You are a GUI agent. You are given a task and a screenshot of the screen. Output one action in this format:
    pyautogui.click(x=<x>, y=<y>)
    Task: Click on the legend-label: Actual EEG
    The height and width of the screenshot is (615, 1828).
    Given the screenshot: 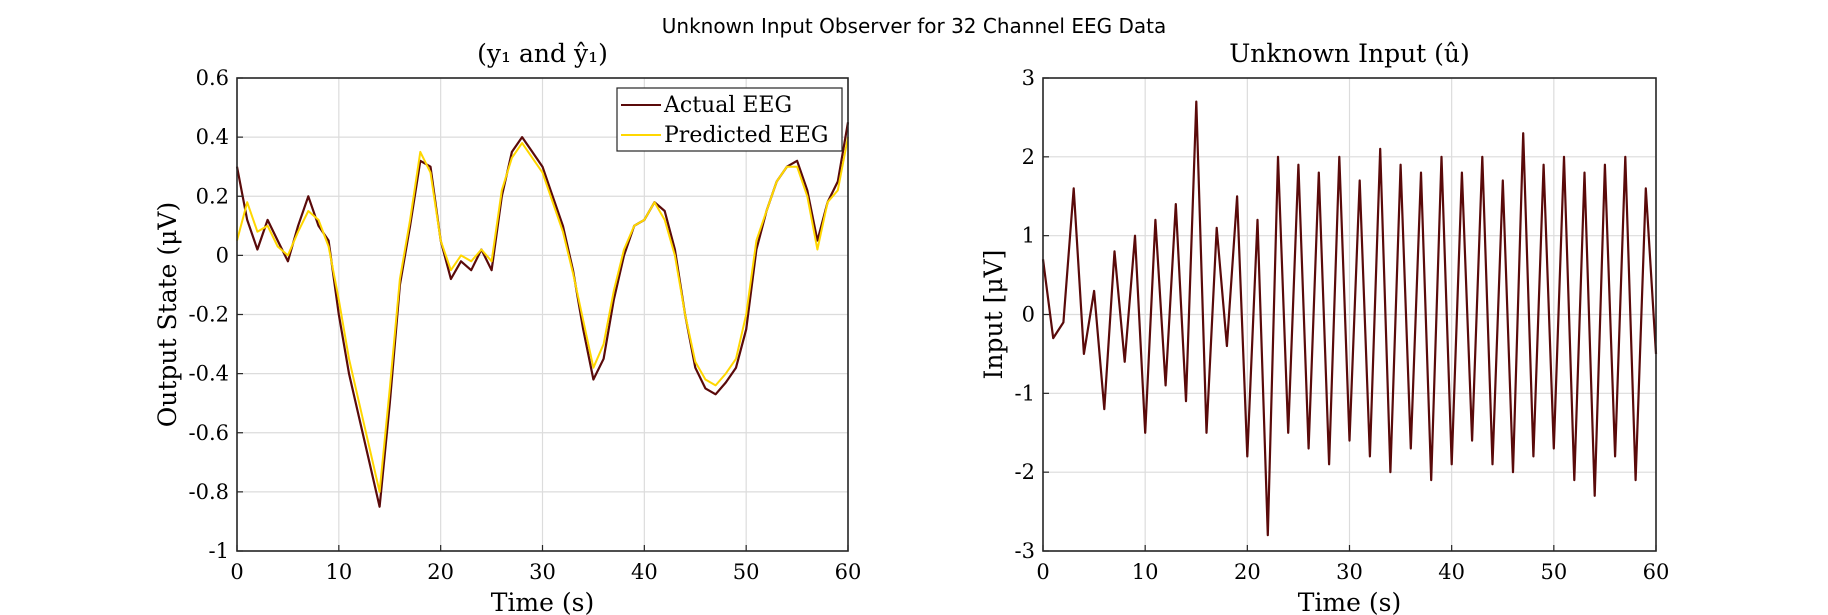 What is the action you would take?
    pyautogui.click(x=727, y=105)
    